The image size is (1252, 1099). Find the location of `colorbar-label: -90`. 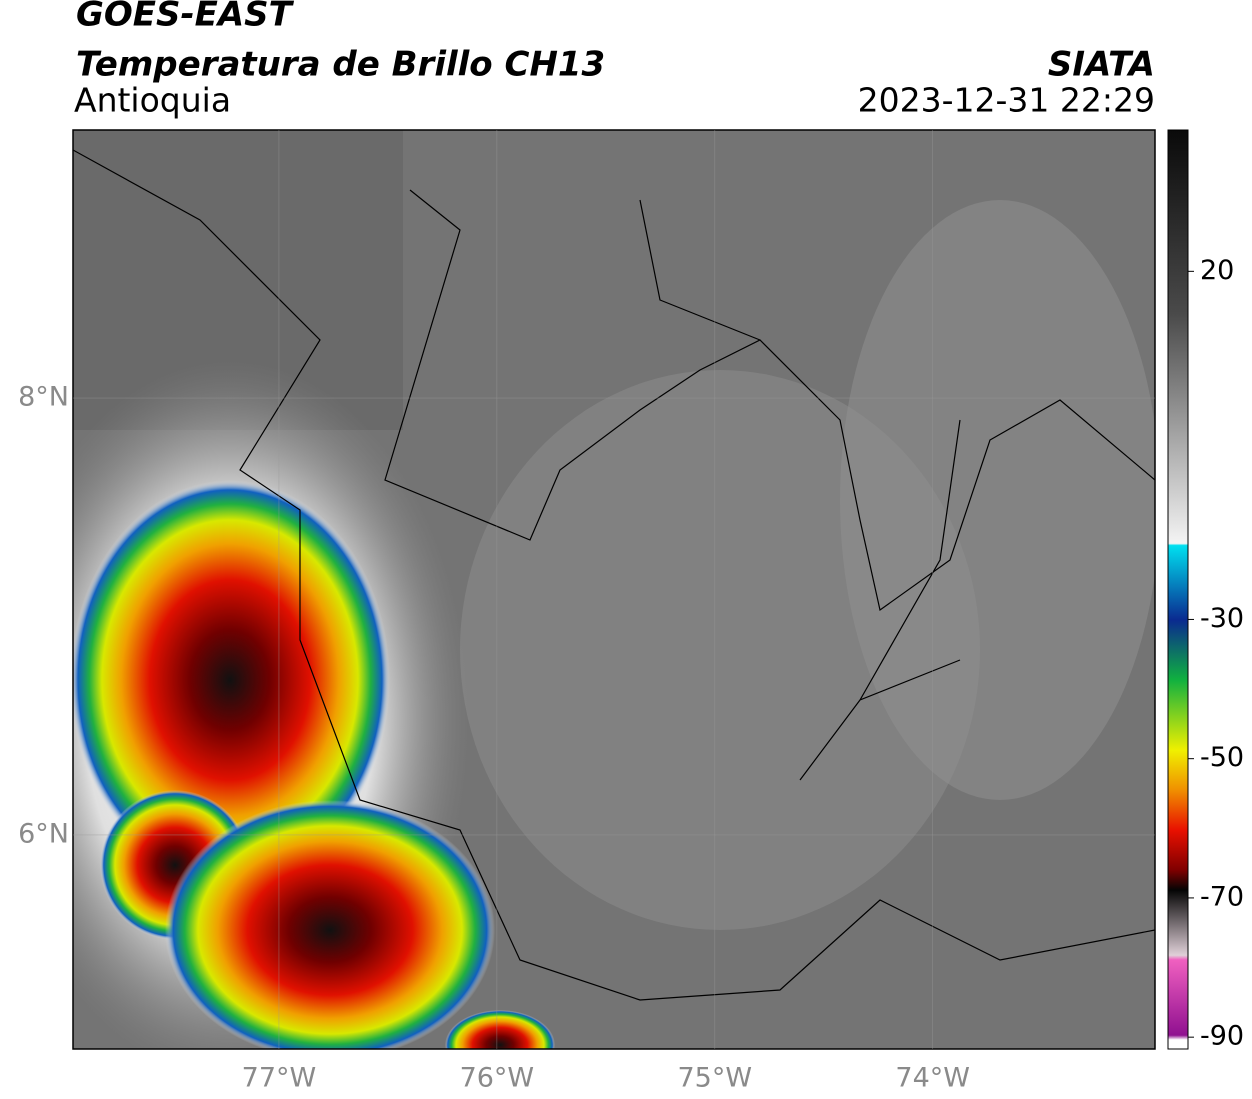

colorbar-label: -90 is located at coordinates (1222, 1036).